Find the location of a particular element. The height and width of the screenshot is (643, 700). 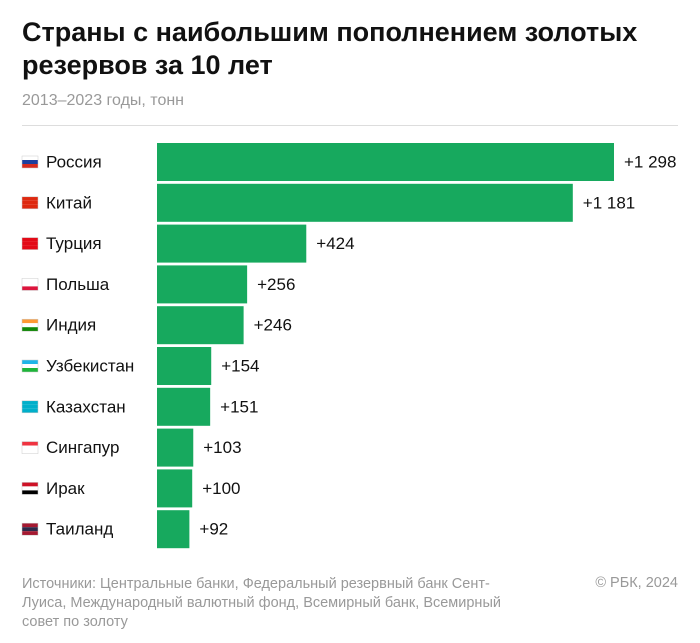

category-label: Польша is located at coordinates (78, 284).